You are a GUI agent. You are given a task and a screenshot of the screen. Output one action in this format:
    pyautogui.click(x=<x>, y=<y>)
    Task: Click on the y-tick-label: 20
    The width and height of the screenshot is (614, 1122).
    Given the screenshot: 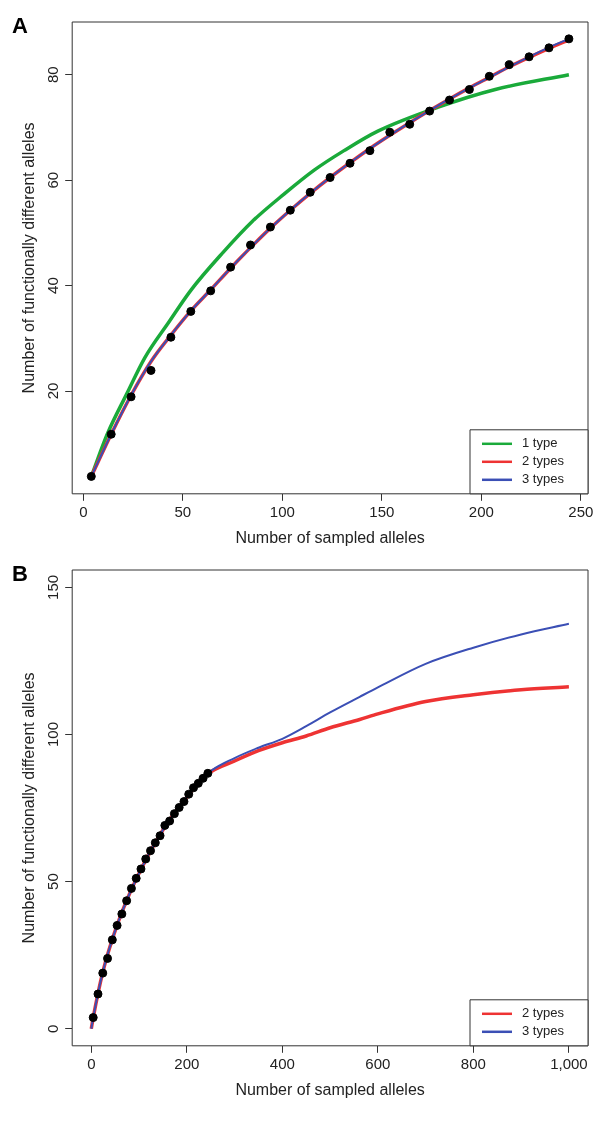 What is the action you would take?
    pyautogui.click(x=52, y=391)
    